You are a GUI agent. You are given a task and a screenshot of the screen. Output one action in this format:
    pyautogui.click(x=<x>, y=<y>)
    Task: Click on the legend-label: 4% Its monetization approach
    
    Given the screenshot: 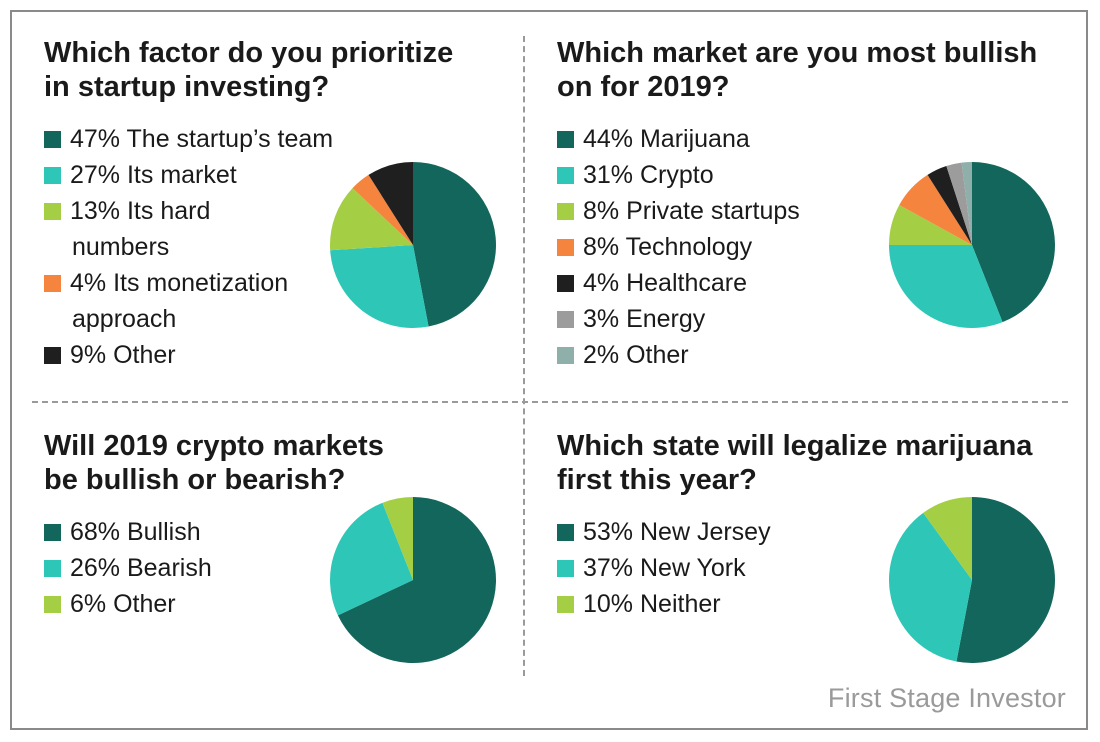 What is the action you would take?
    pyautogui.click(x=179, y=301)
    